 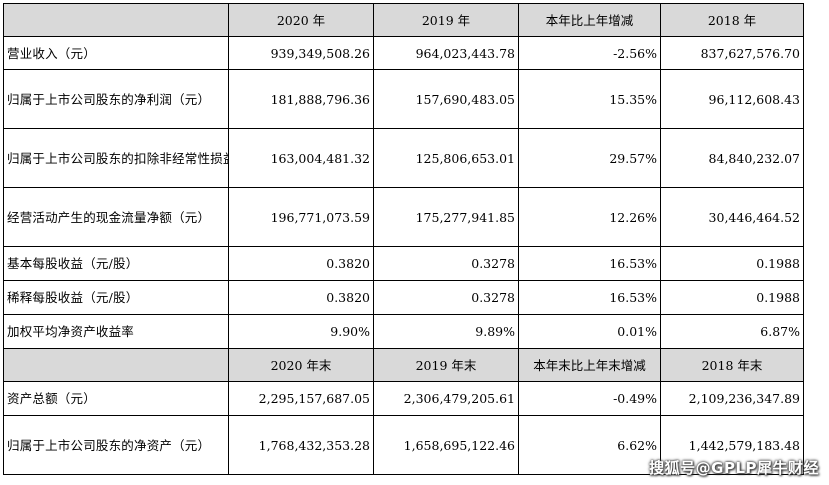 I want to click on value-2019: 2,306,479,205.61, so click(x=446, y=398).